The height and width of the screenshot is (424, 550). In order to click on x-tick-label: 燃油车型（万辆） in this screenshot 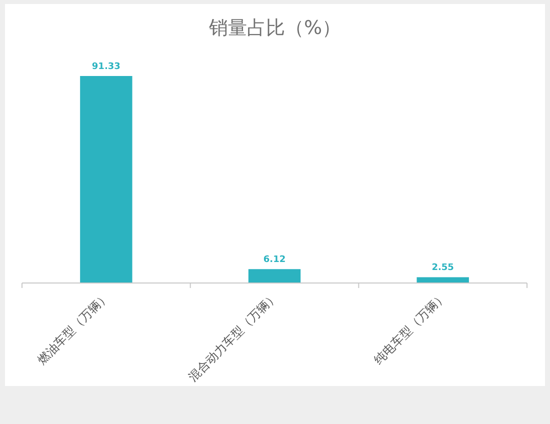, I will do `click(73, 328)`.